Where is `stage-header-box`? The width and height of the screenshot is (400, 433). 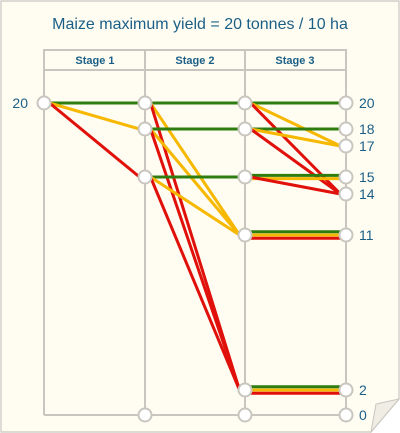
stage-header-box is located at coordinates (195, 60).